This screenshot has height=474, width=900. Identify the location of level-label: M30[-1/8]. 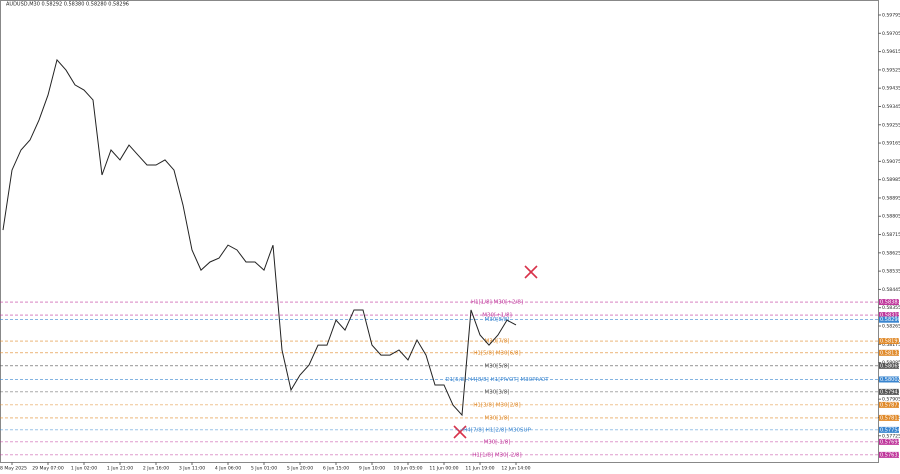
(497, 442).